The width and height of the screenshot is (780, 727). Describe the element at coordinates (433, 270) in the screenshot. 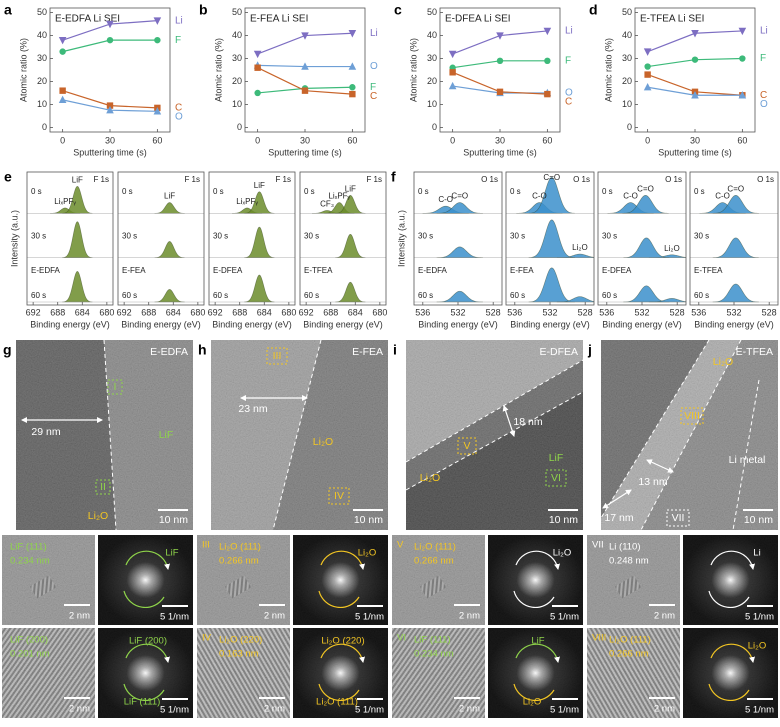

I see `sample-label: E-EDFA` at that location.